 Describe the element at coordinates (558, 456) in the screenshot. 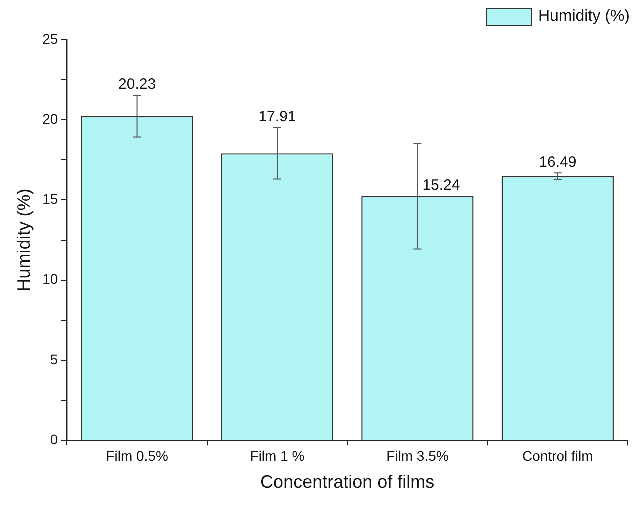

I see `x-tick-label: Control film` at that location.